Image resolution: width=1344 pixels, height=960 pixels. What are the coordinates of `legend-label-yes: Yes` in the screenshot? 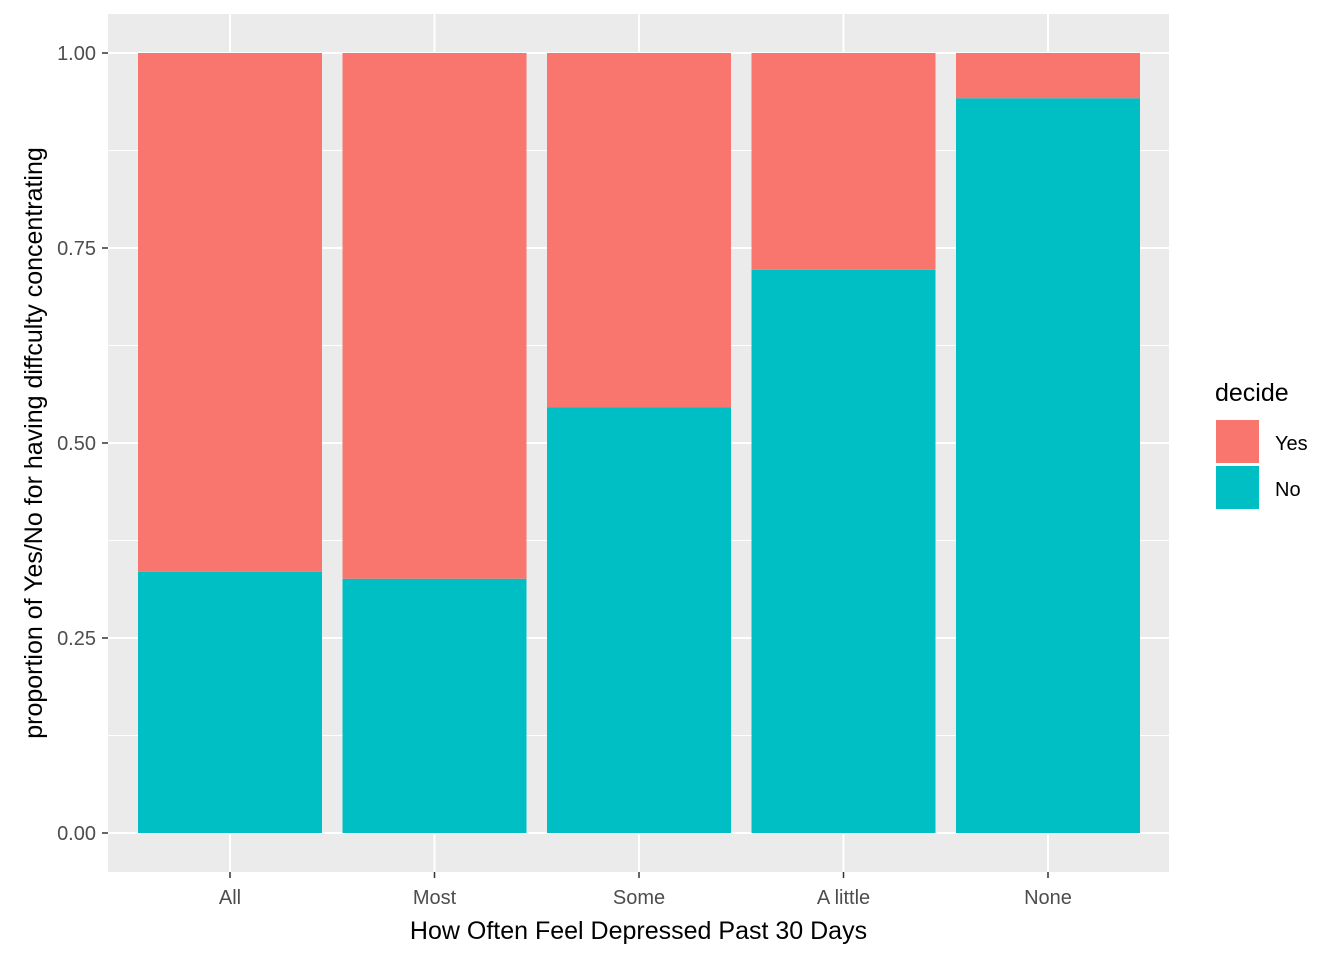 It's located at (1291, 444).